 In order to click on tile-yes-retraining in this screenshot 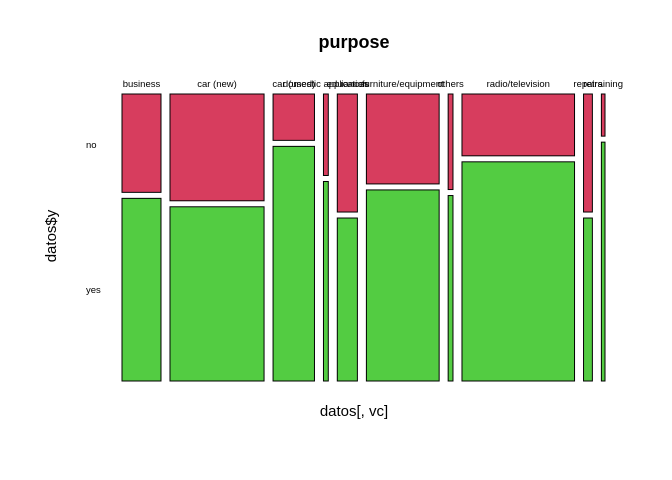, I will do `click(603, 261)`.